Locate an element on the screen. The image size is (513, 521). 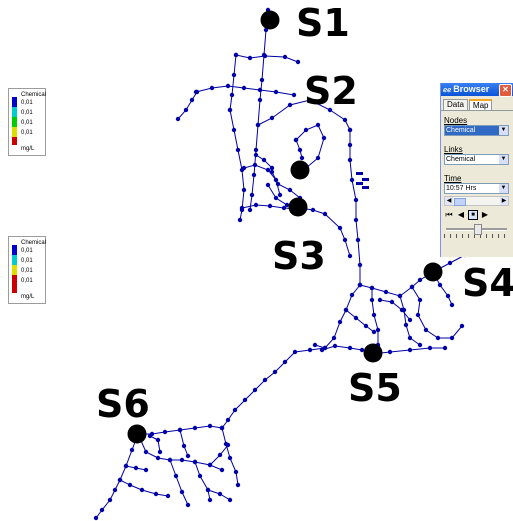
sensor-1: S1 is located at coordinates (305, 23).